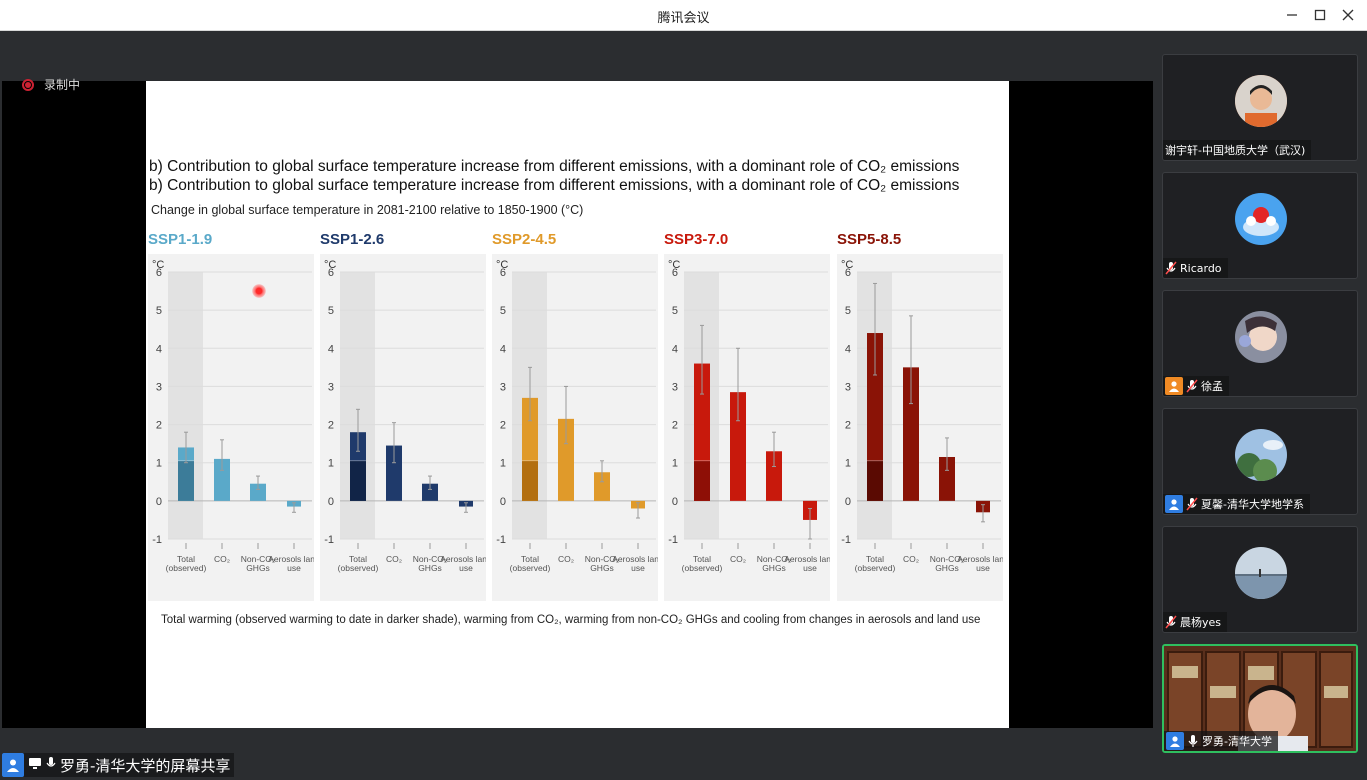 The image size is (1367, 780). I want to click on participant-tile: 谢宇轩-中国地质大学（武汉), so click(1260, 107).